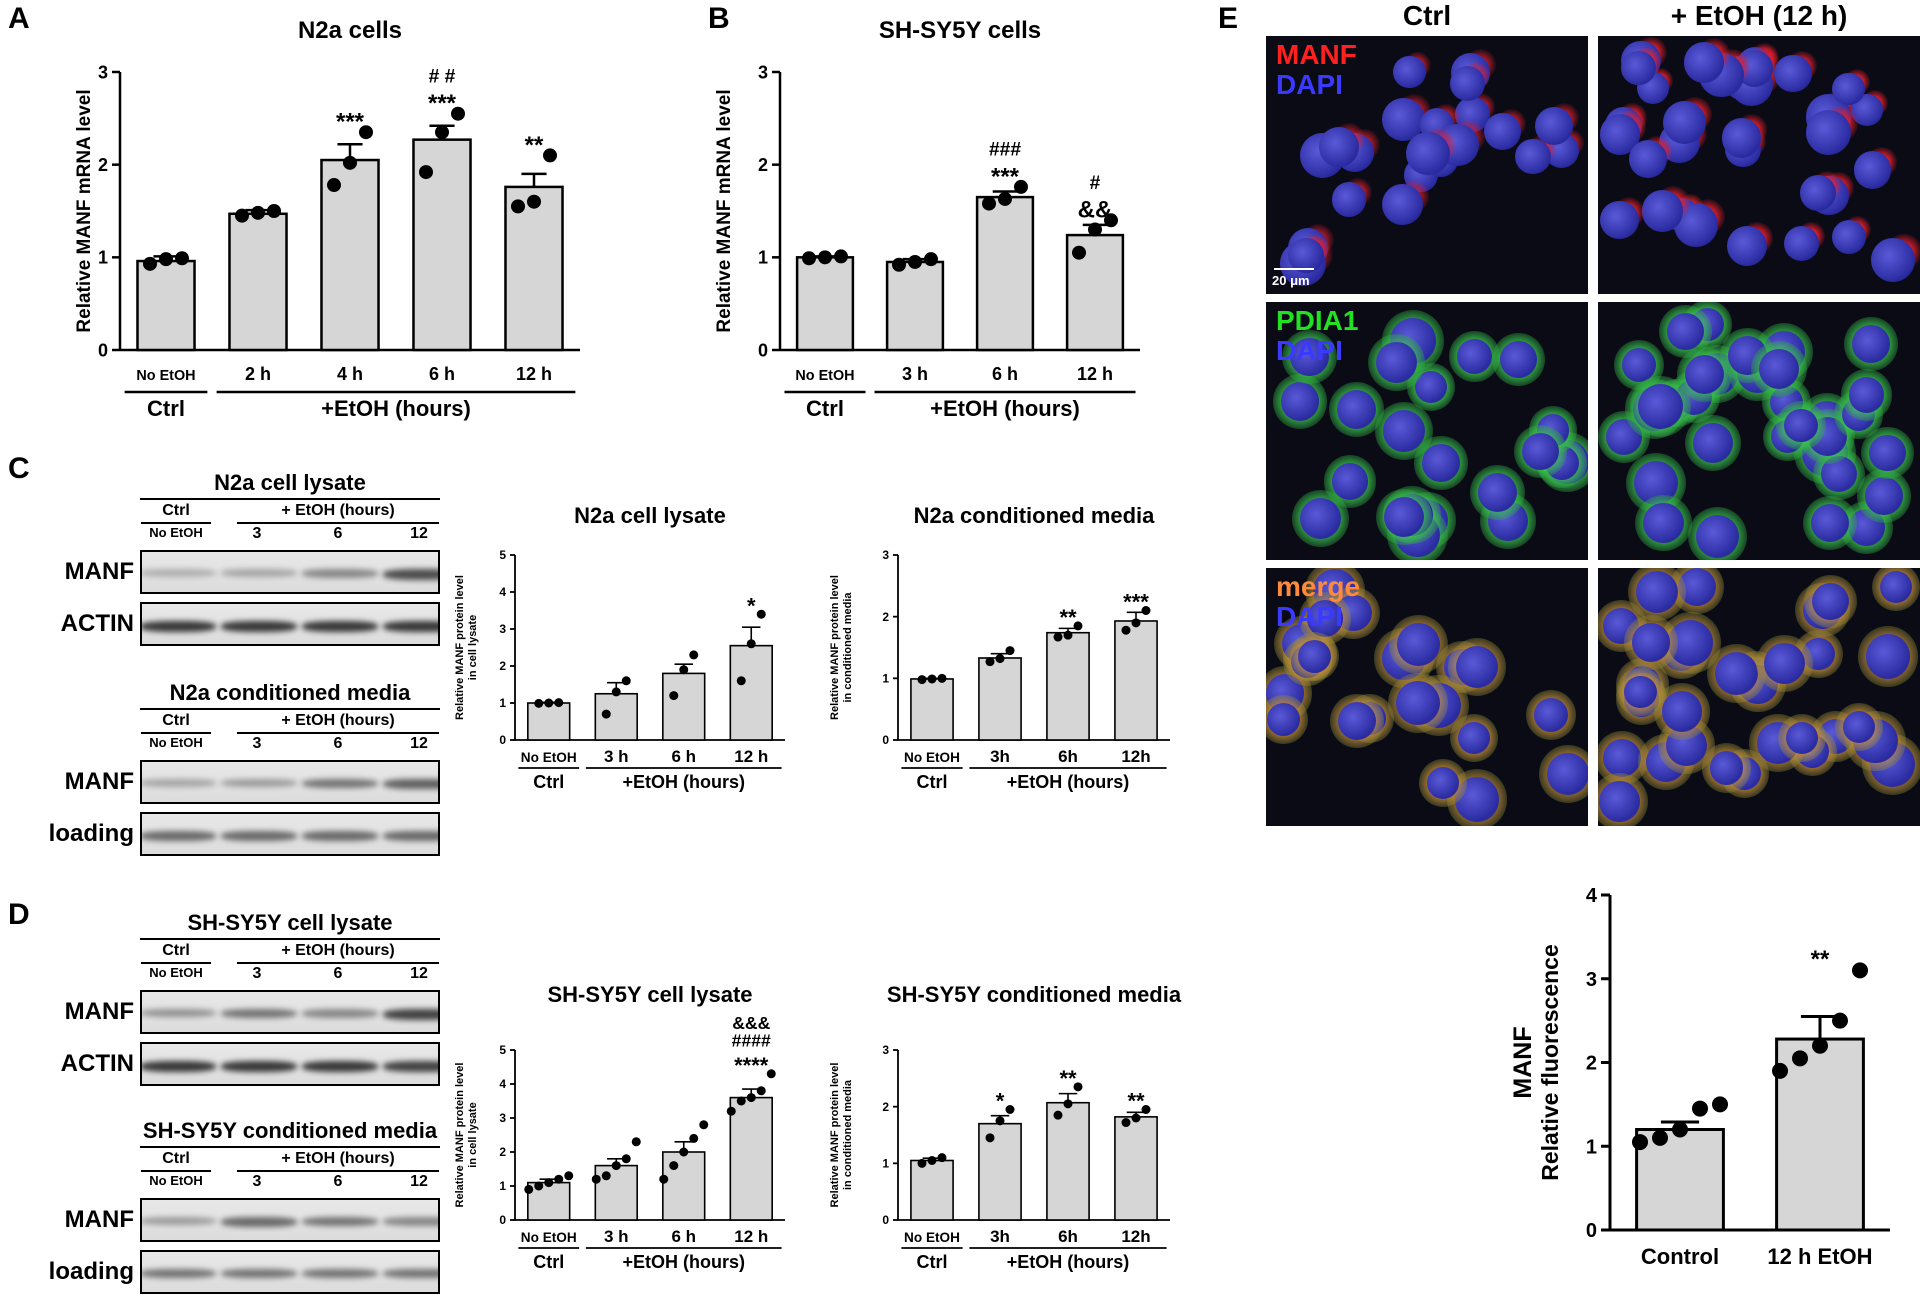  What do you see at coordinates (1135, 756) in the screenshot?
I see `x-tick-label: 12h` at bounding box center [1135, 756].